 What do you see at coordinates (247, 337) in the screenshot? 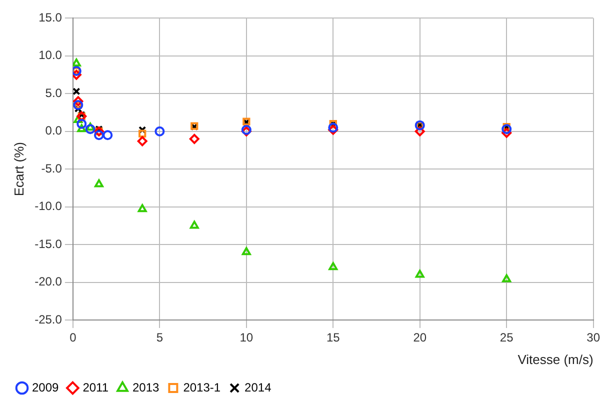
I see `x-tick-label: 10` at bounding box center [247, 337].